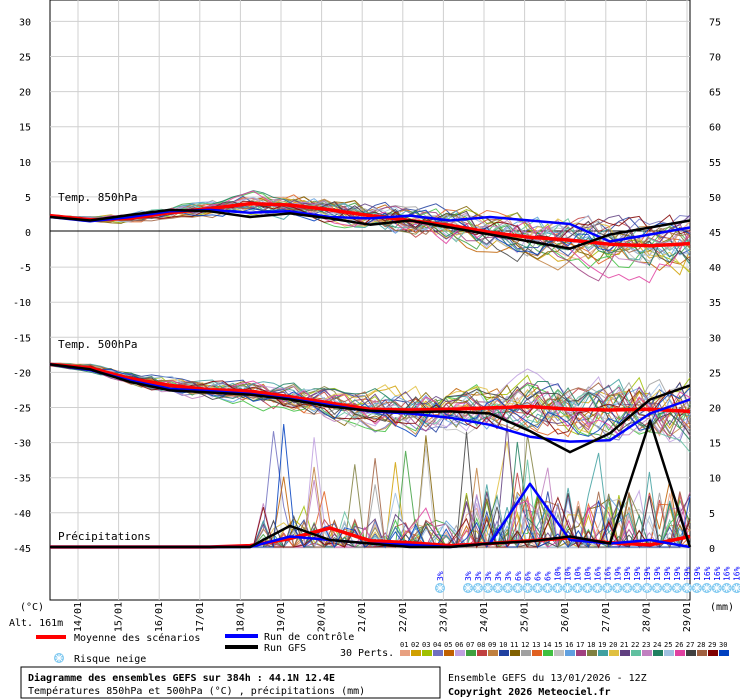 This screenshot has width=740, height=700. I want to click on pert-number: 10, so click(503, 645).